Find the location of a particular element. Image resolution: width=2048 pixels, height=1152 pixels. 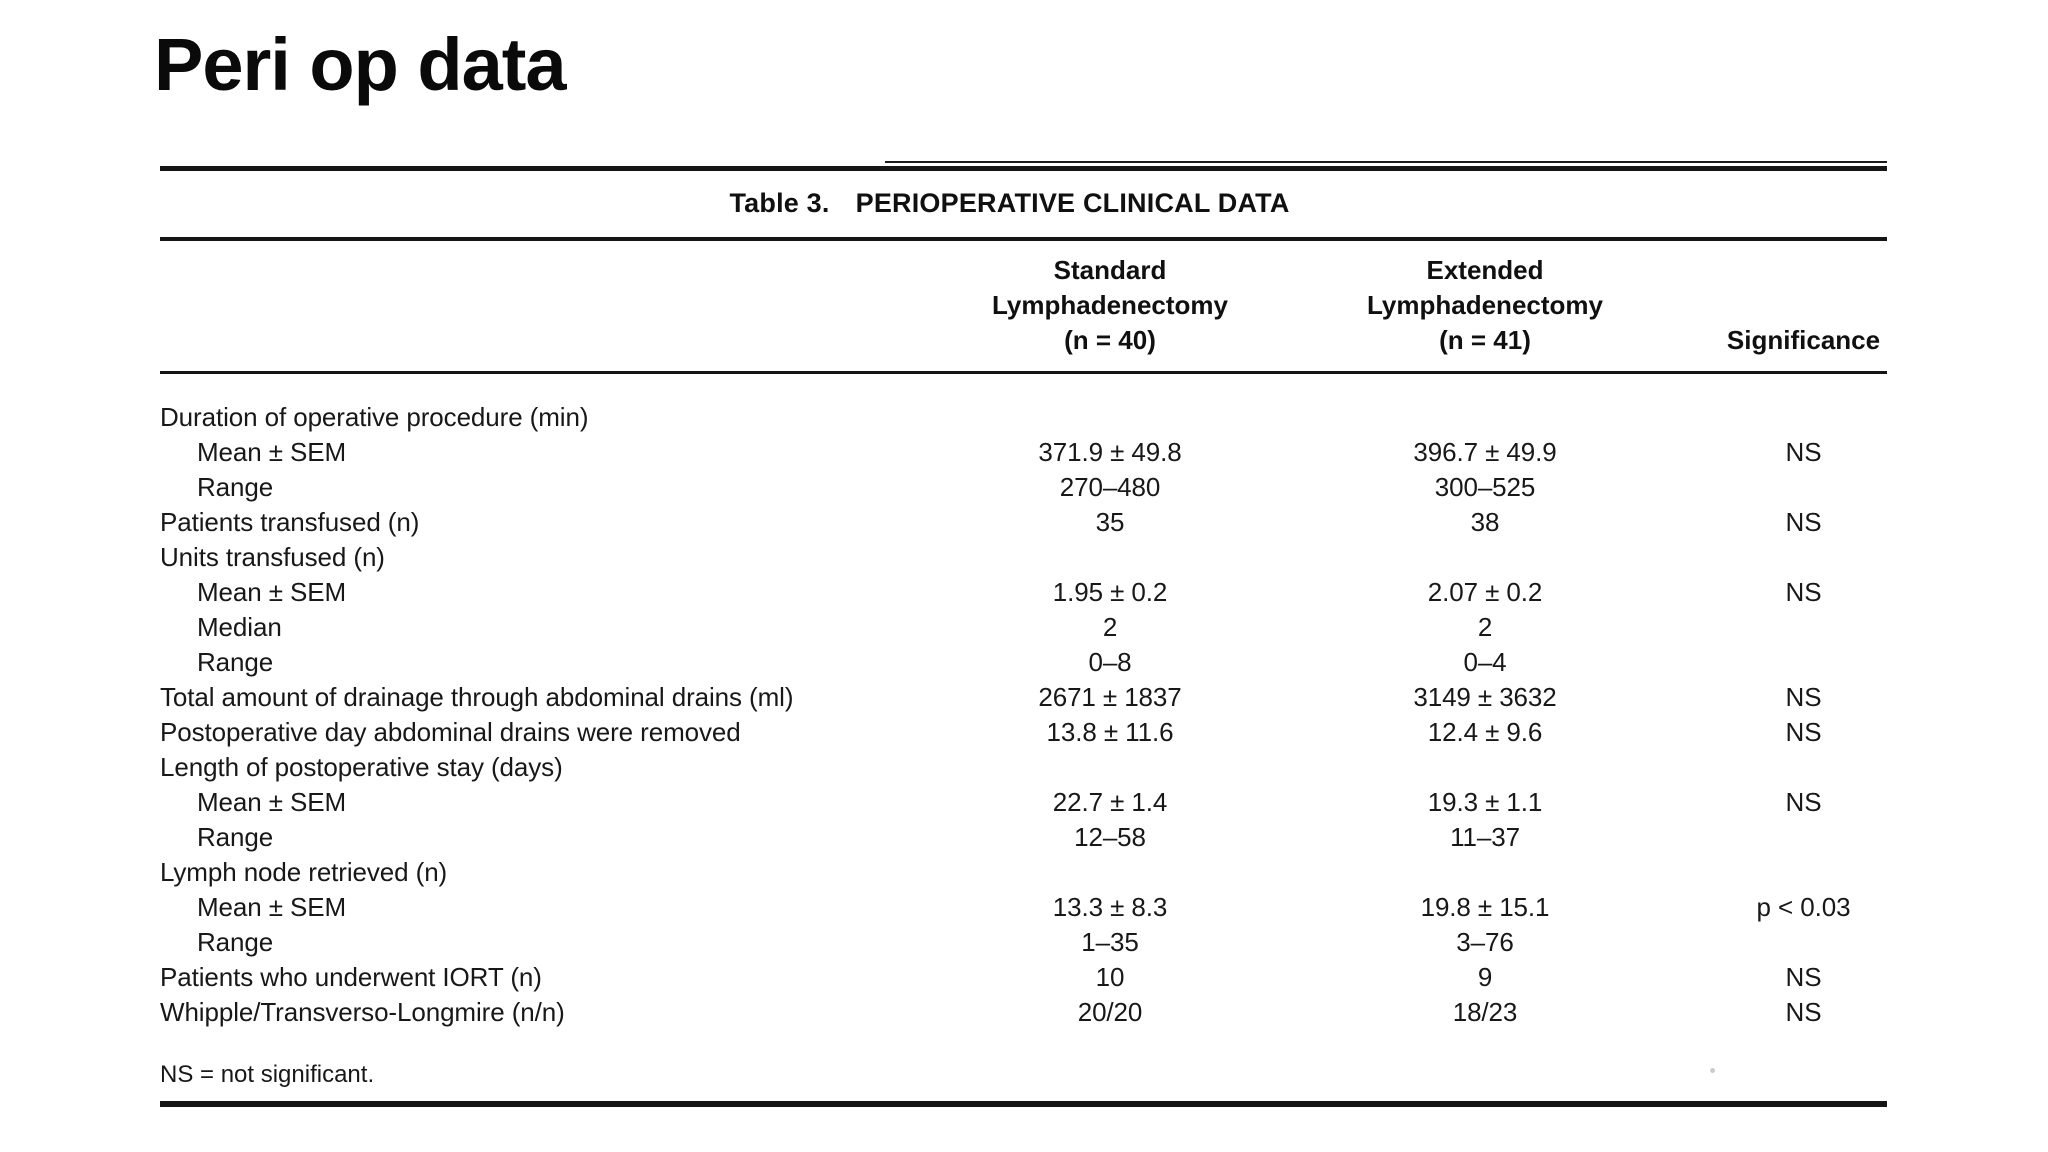

row-label: Length of postoperative stay (days) is located at coordinates (361, 767).